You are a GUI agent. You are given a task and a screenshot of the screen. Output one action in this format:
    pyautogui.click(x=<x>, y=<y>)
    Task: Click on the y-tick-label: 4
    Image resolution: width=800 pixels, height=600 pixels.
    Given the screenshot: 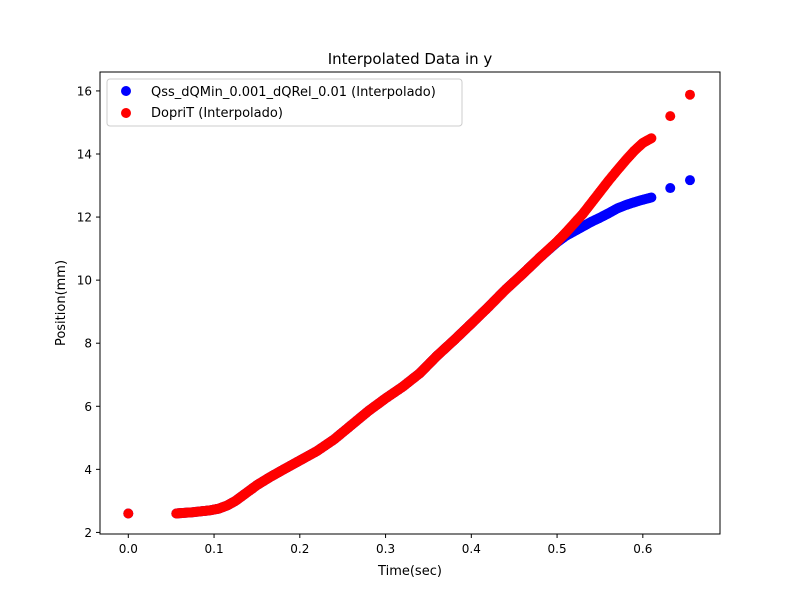 What is the action you would take?
    pyautogui.click(x=88, y=470)
    